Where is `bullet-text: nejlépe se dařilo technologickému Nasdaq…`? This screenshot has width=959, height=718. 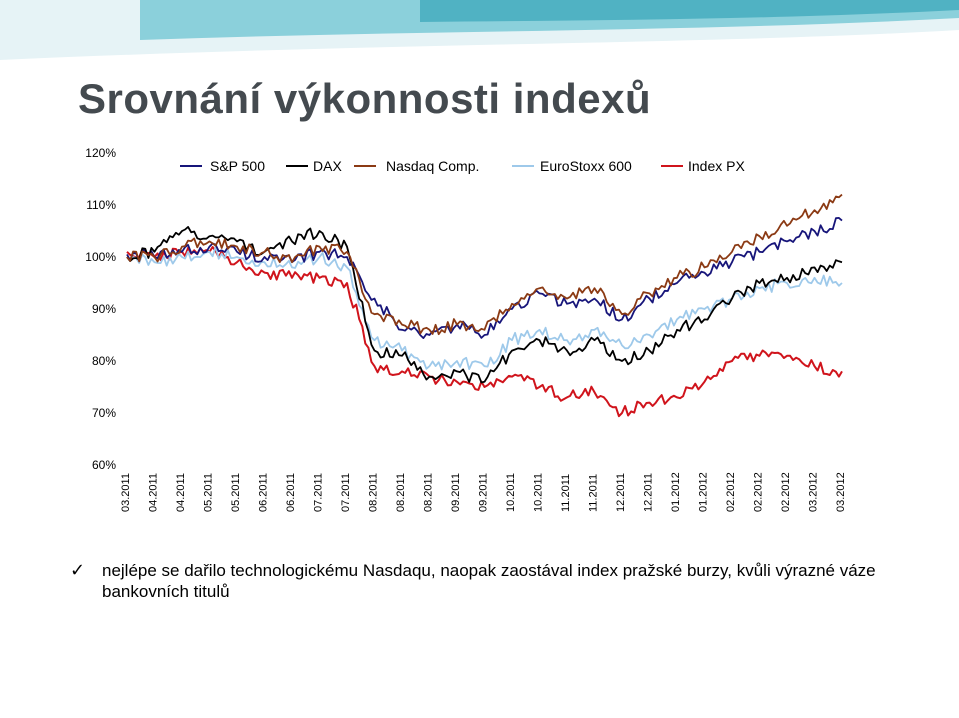 bullet-text: nejlépe se dařilo technologickému Nasdaq… is located at coordinates (489, 581).